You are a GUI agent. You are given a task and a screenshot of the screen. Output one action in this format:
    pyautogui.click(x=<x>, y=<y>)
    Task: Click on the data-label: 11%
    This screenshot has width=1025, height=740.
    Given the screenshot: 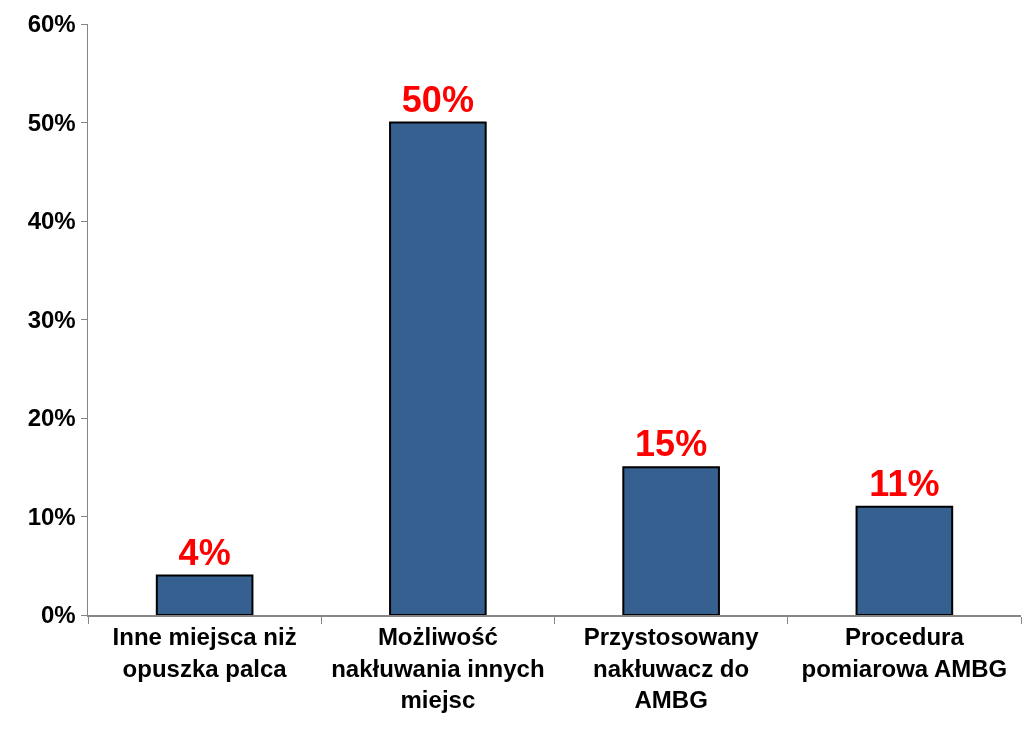 What is the action you would take?
    pyautogui.click(x=904, y=483)
    